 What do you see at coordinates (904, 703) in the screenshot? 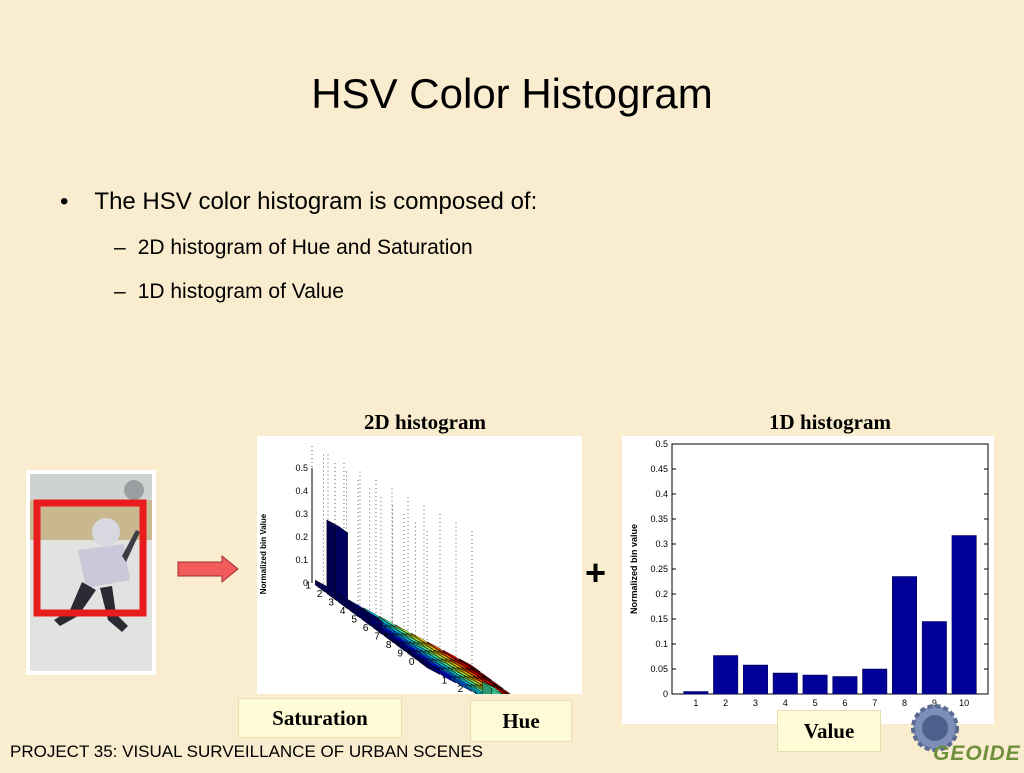
I see `x-tick-label: 8` at bounding box center [904, 703].